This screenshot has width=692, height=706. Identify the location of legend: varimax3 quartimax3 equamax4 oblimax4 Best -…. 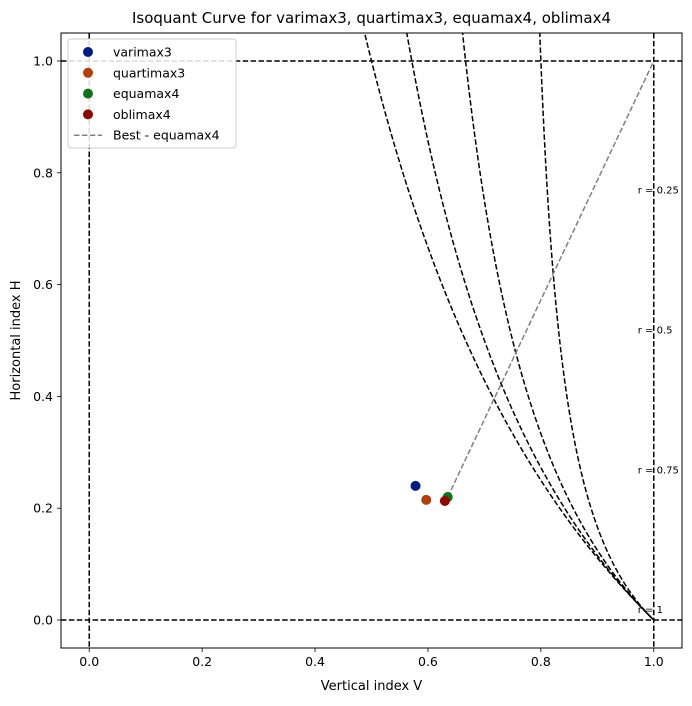
(152, 93).